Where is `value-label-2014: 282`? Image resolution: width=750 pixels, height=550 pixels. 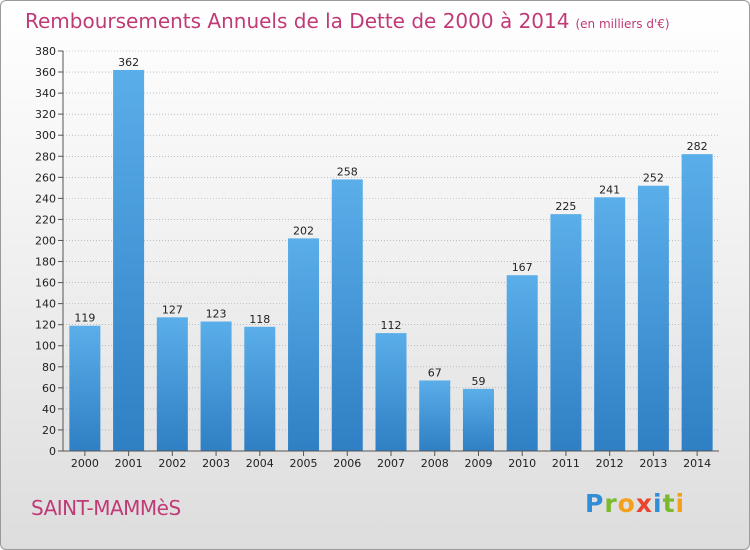
value-label-2014: 282 is located at coordinates (697, 146).